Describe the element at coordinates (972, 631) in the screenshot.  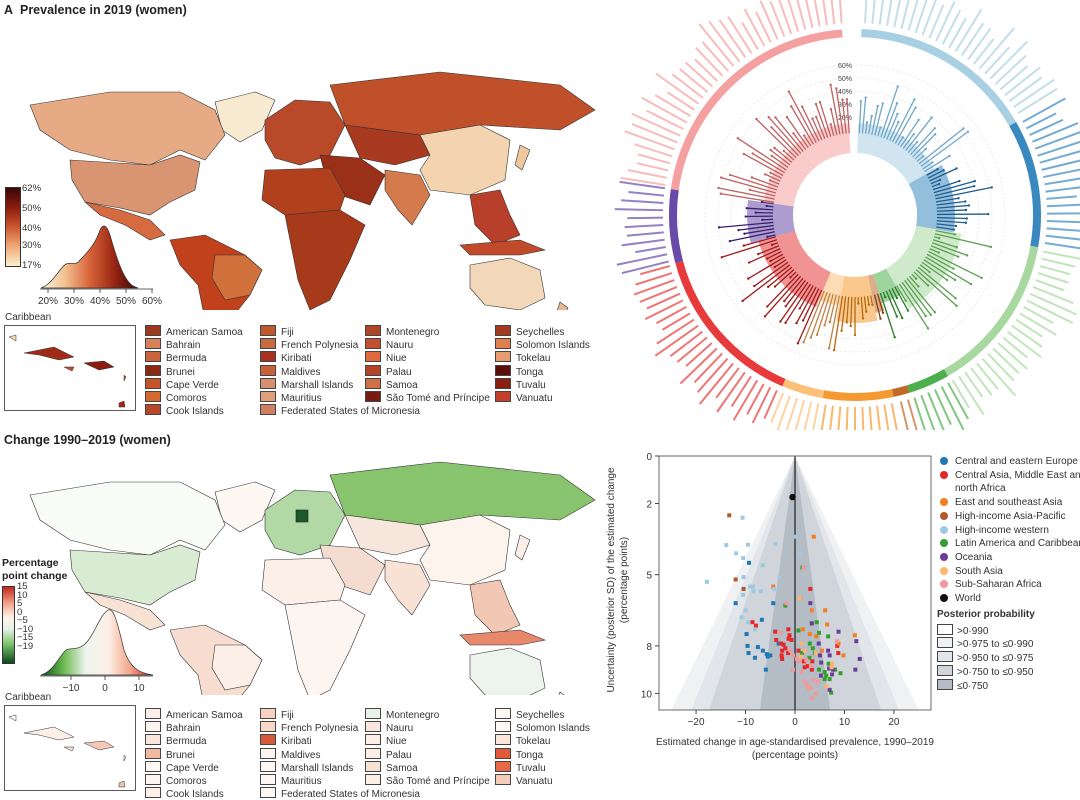
I see `legend-label: >0·990` at that location.